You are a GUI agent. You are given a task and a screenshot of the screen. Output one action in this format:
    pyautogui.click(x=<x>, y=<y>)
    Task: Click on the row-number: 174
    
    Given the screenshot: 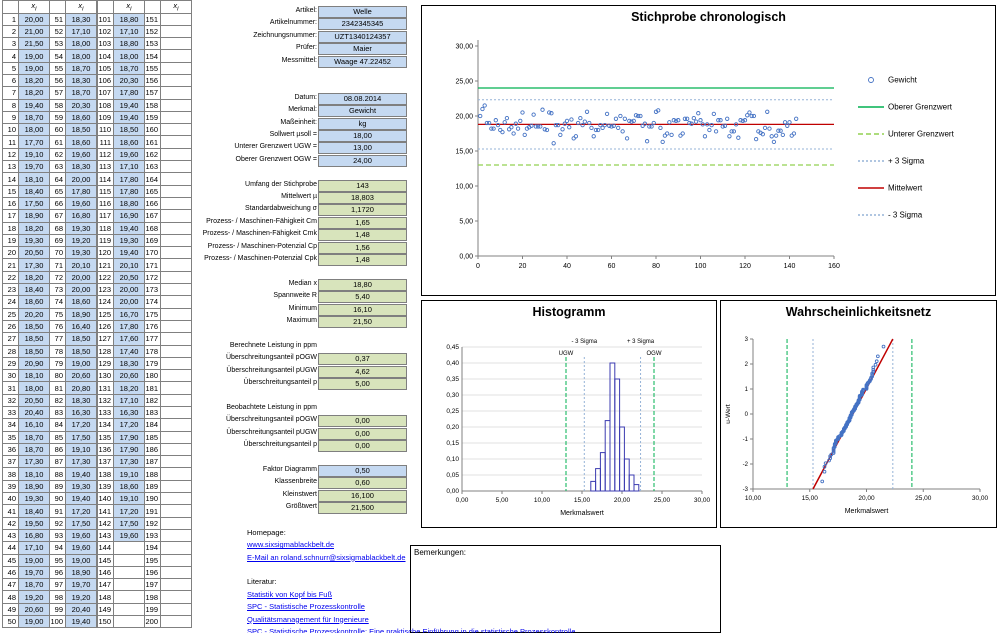 What is the action you would take?
    pyautogui.click(x=152, y=302)
    